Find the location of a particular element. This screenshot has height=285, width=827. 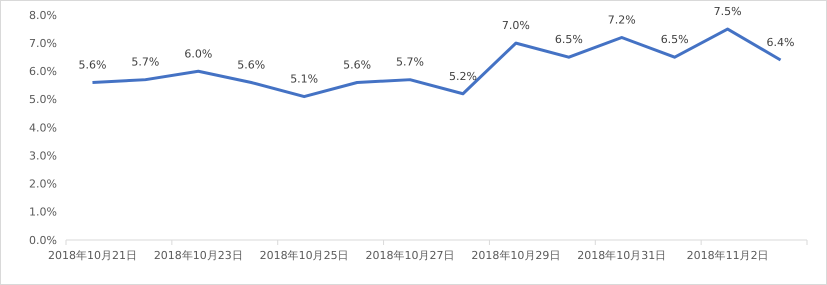

y-tick-label: 2.0% is located at coordinates (43, 184).